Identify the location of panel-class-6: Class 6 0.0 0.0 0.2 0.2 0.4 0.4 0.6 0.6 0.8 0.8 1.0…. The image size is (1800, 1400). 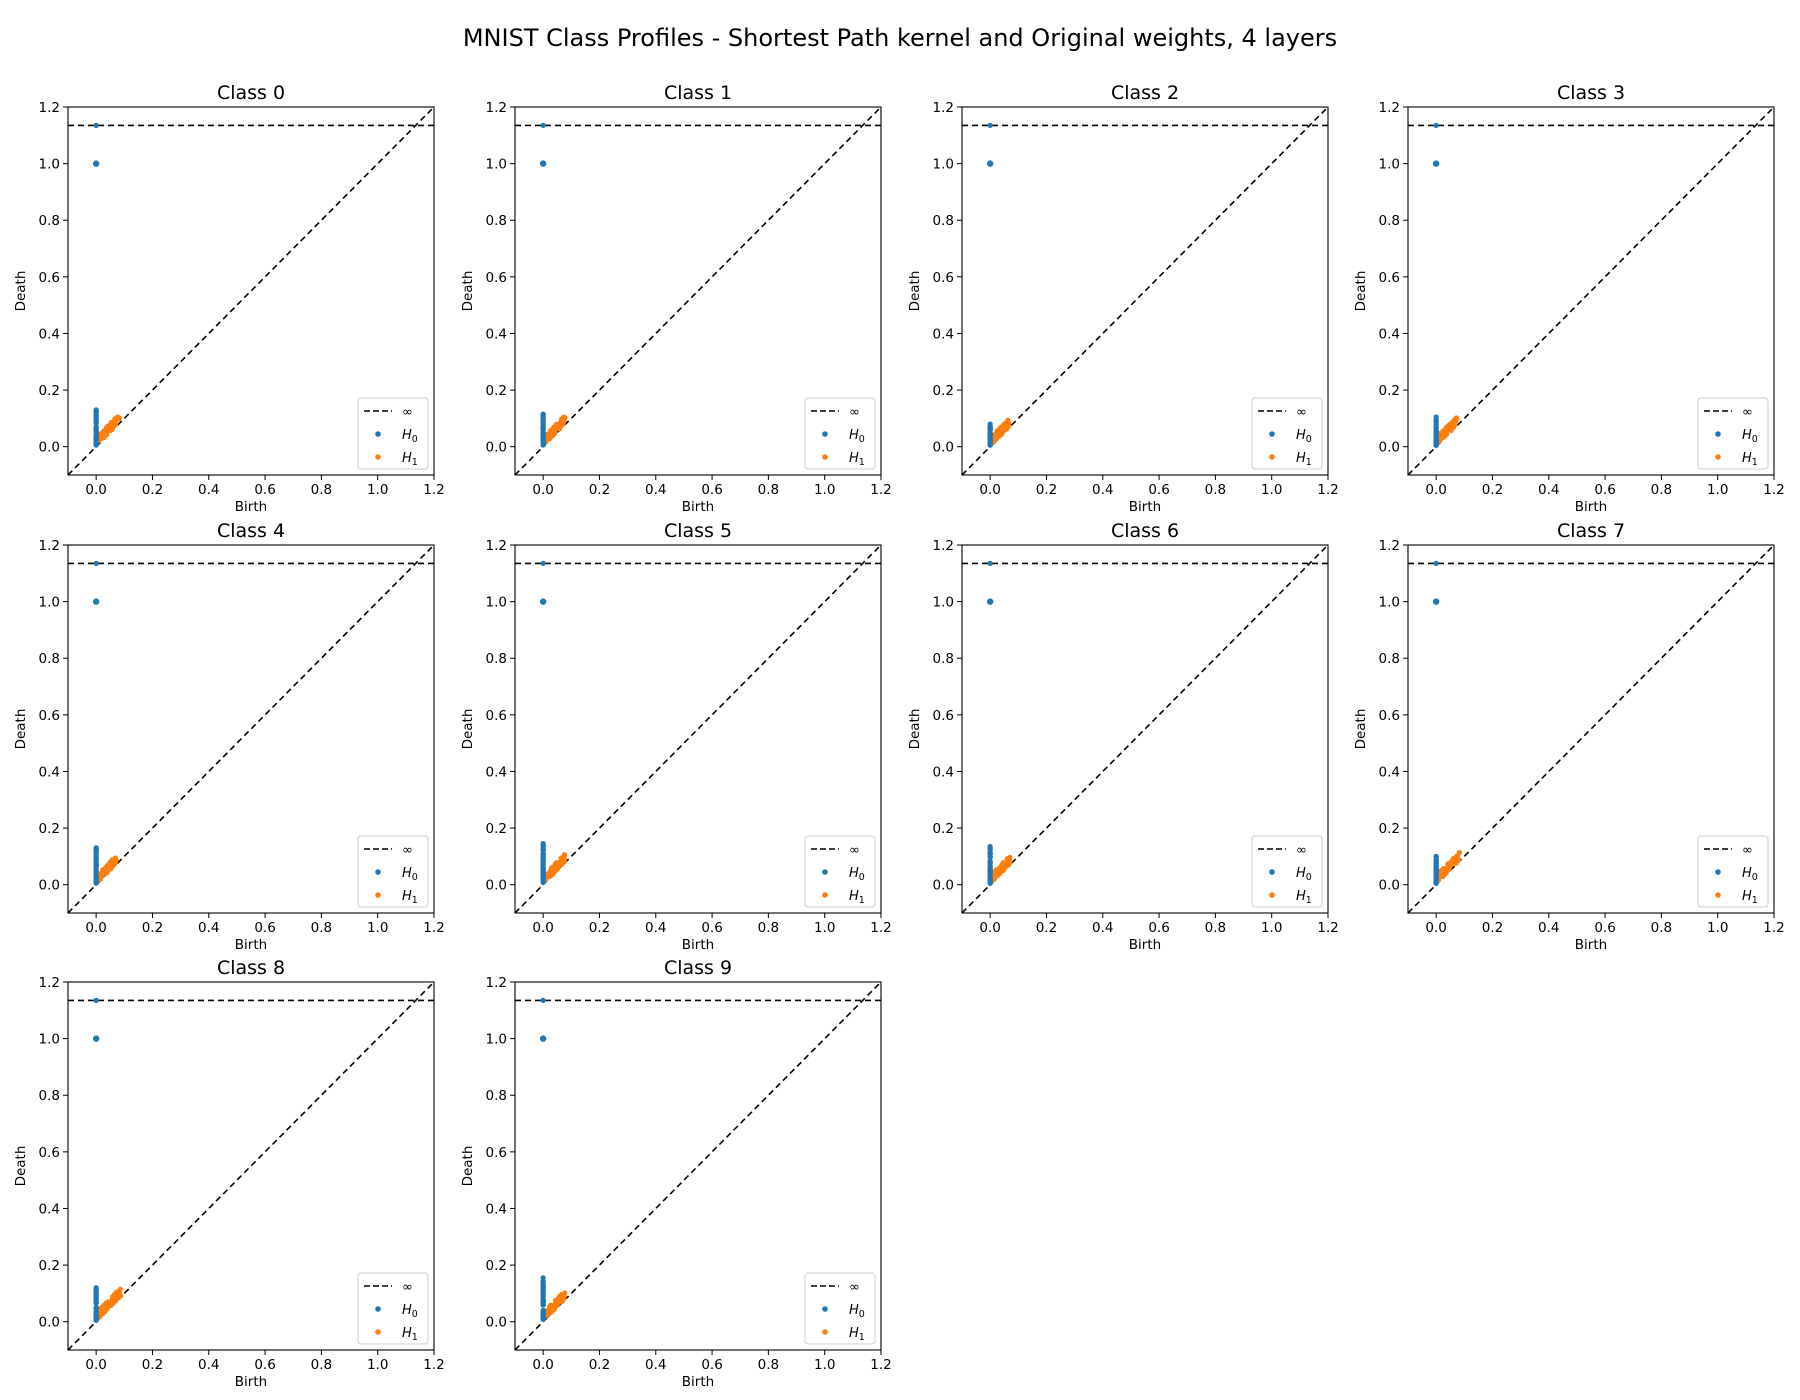
(1123, 736).